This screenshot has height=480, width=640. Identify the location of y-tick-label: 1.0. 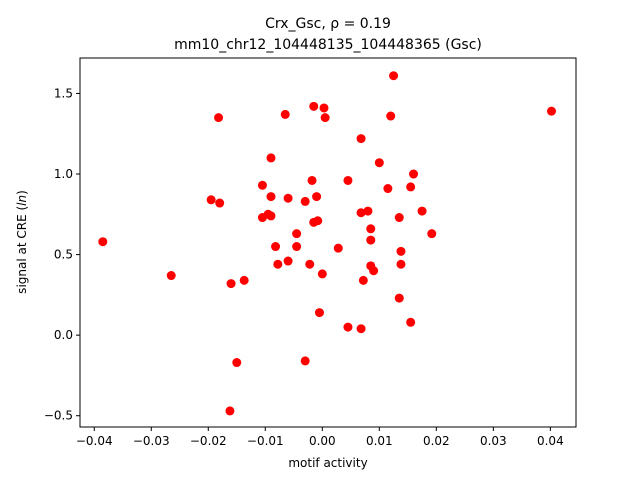
(63, 174).